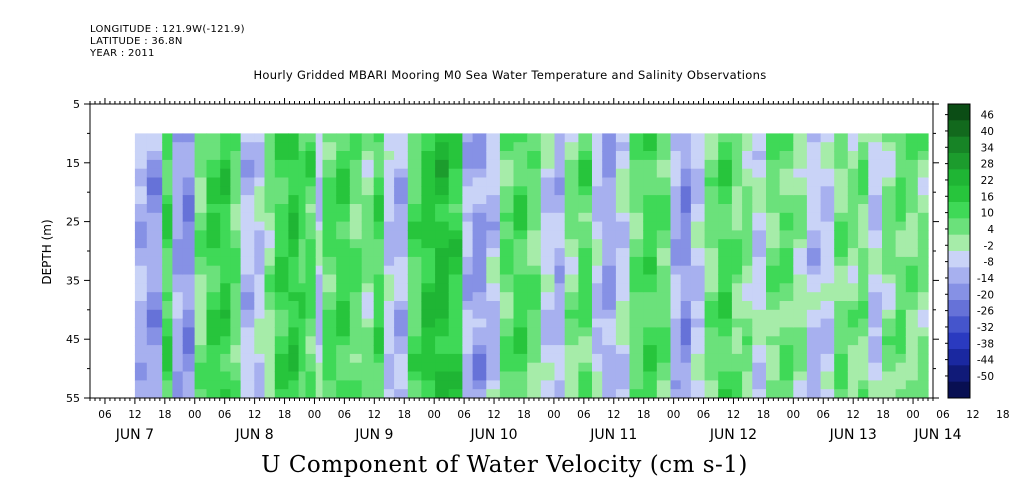 The image size is (1009, 504). Describe the element at coordinates (584, 415) in the screenshot. I see `x-hour-label: 06` at that location.